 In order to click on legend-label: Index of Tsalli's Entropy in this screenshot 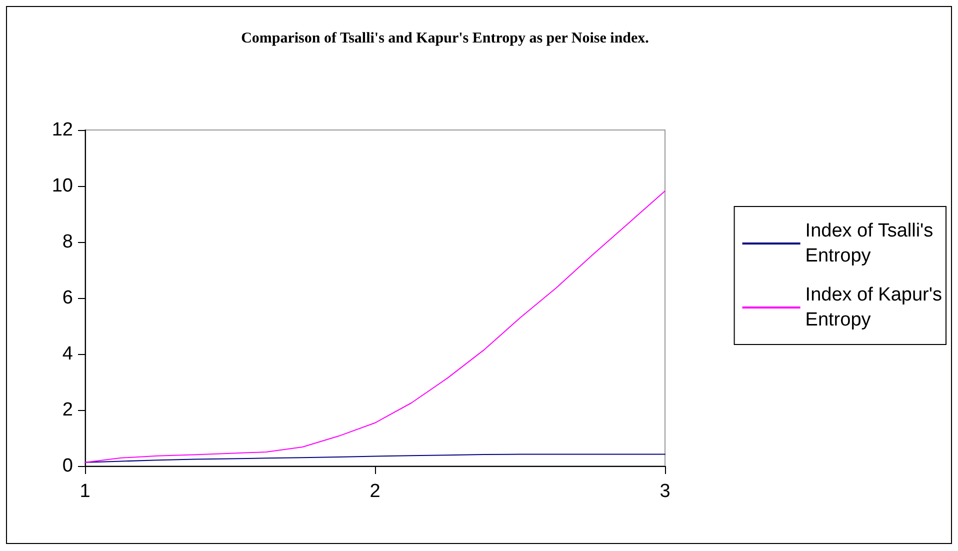, I will do `click(869, 243)`.